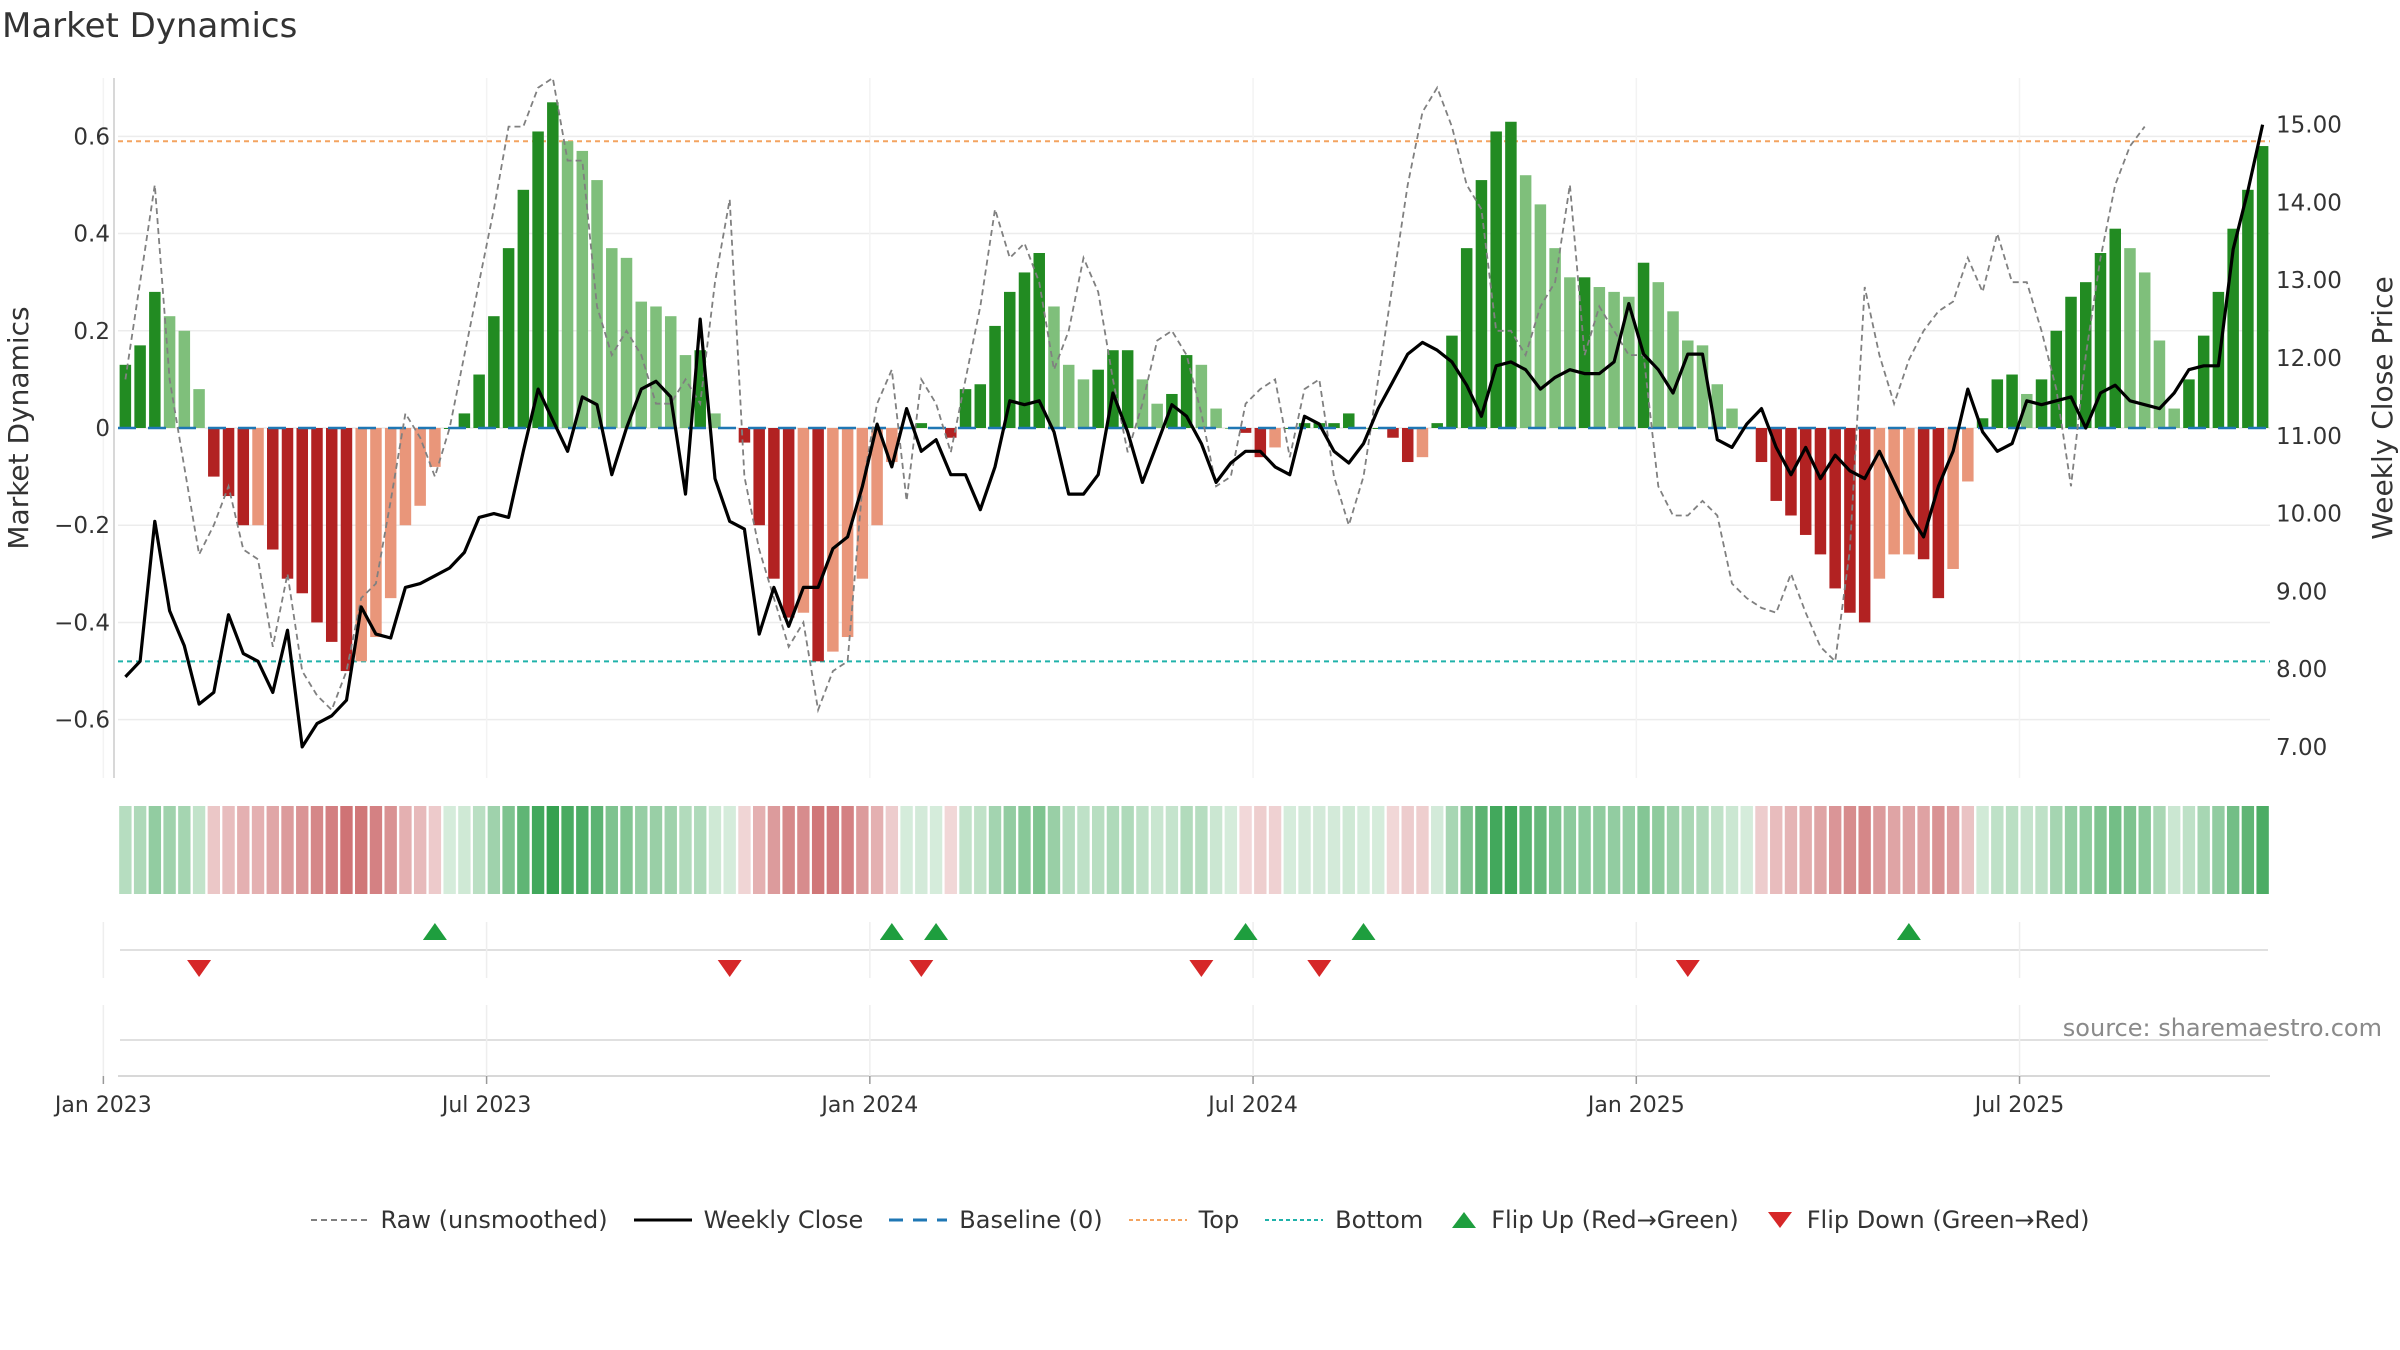 The width and height of the screenshot is (2400, 1350). I want to click on right-tick-label: 11.00, so click(2309, 437).